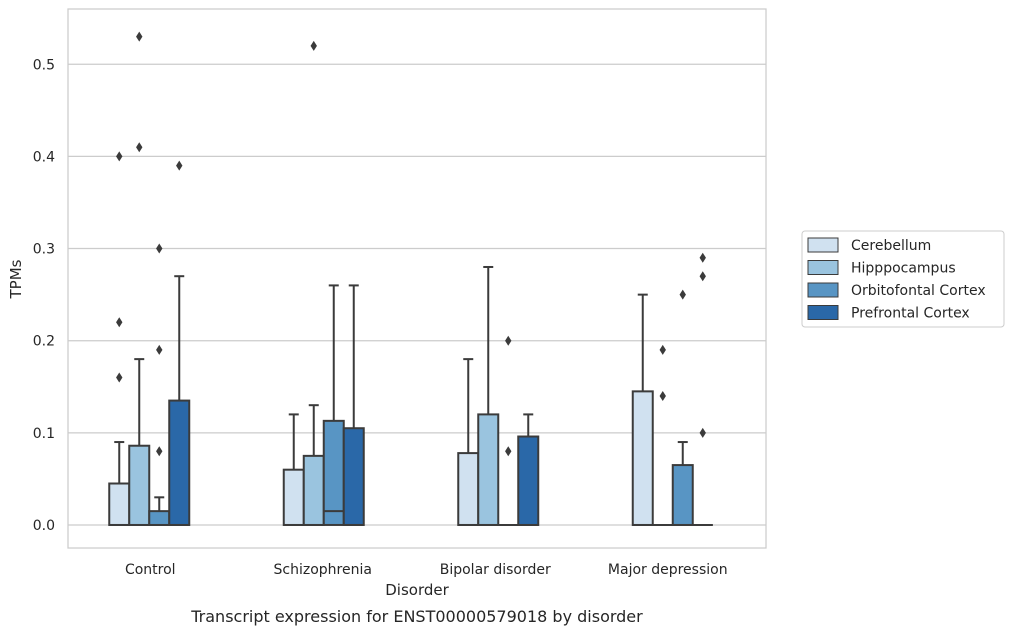 The height and width of the screenshot is (634, 1014). What do you see at coordinates (44, 65) in the screenshot?
I see `y-tick-label: 0.5` at bounding box center [44, 65].